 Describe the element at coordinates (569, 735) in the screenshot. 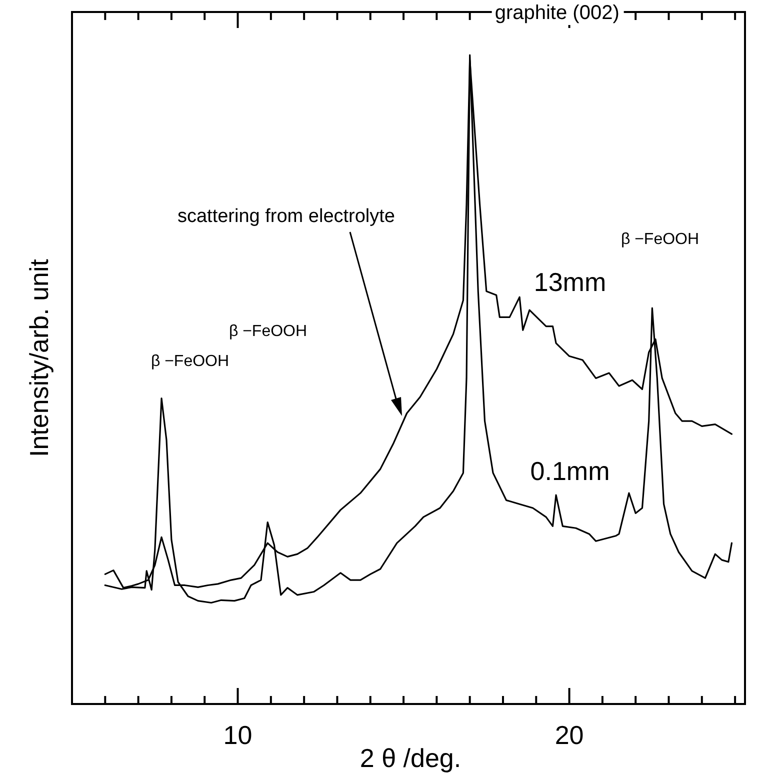

I see `x-tick-label: 20` at that location.